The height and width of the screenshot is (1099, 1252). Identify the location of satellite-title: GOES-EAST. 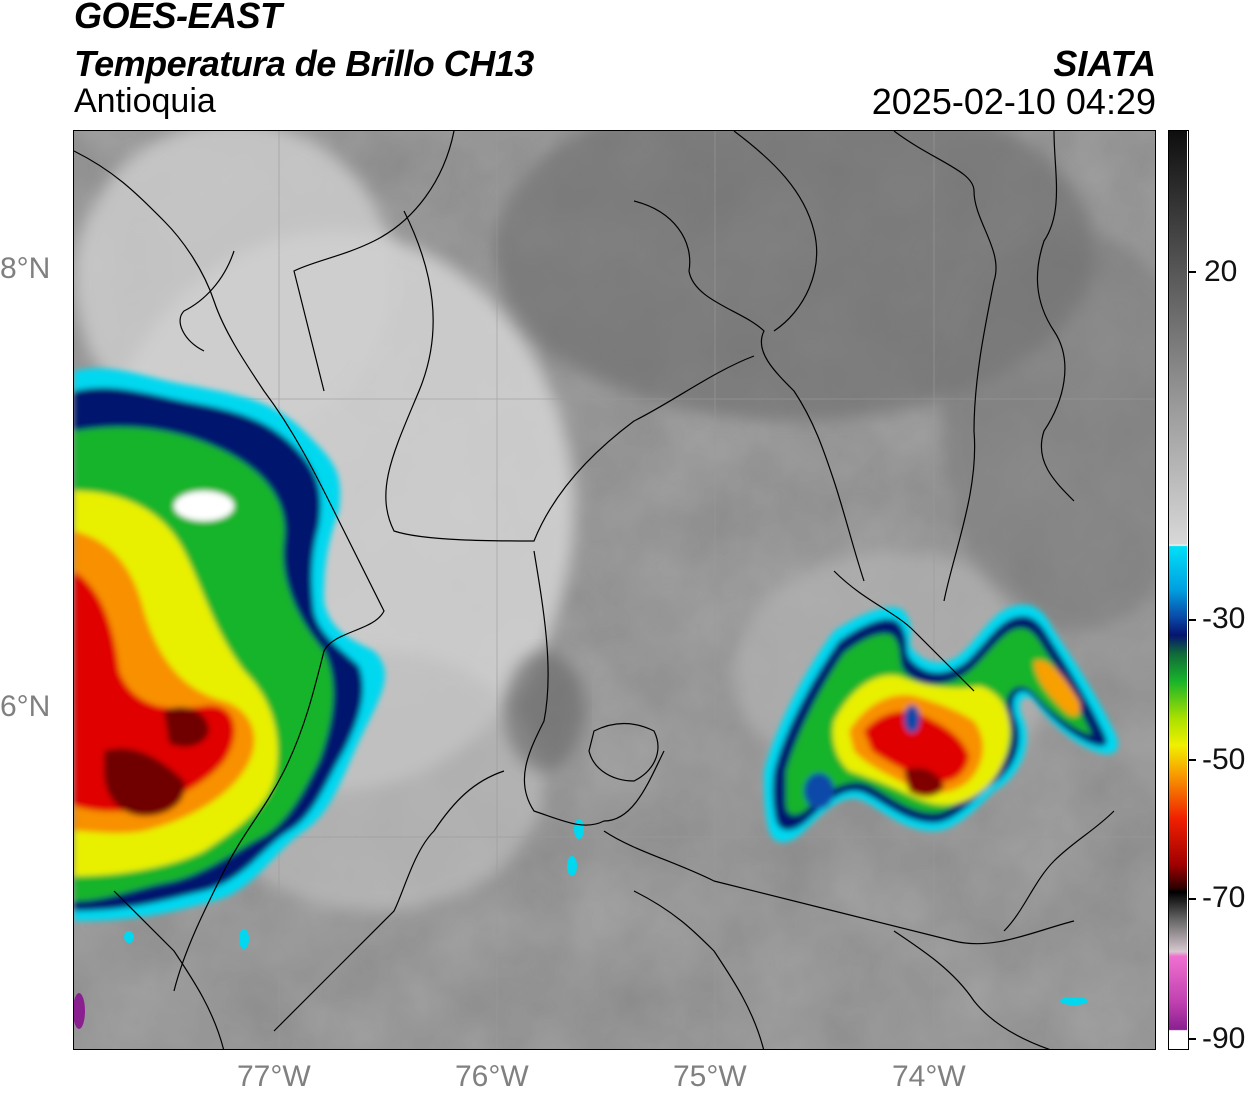
(178, 18).